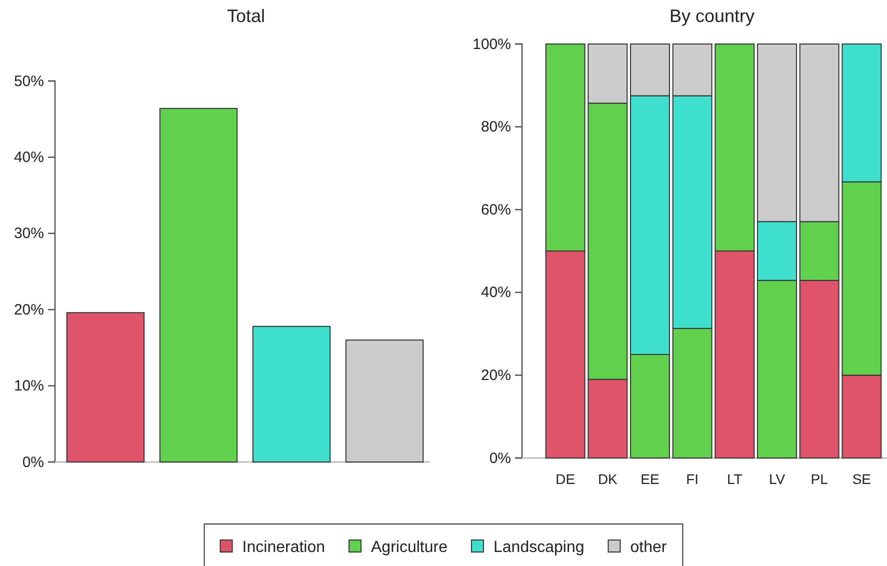 The height and width of the screenshot is (566, 887). What do you see at coordinates (29, 81) in the screenshot?
I see `y-tick-label: 50%` at bounding box center [29, 81].